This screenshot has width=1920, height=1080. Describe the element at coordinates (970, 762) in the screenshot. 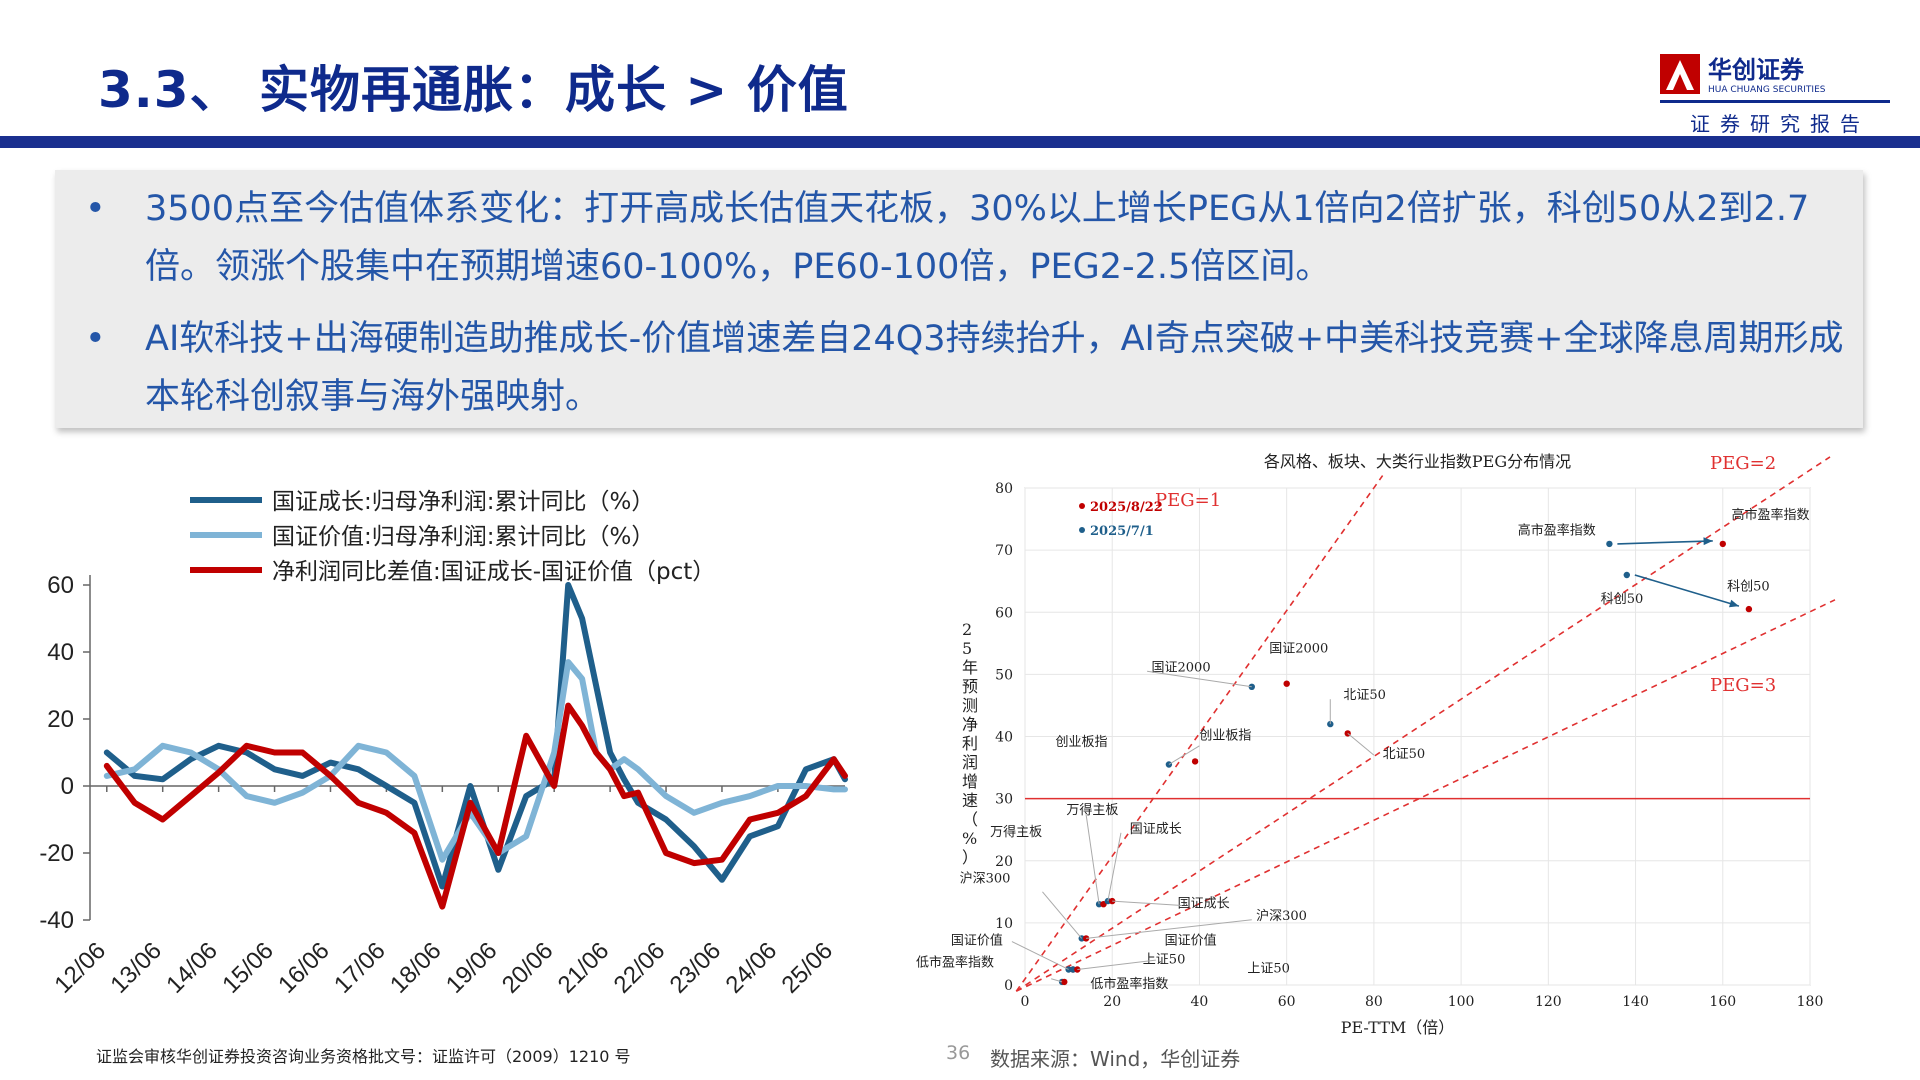

I see `y-axis-title-char: 润` at that location.